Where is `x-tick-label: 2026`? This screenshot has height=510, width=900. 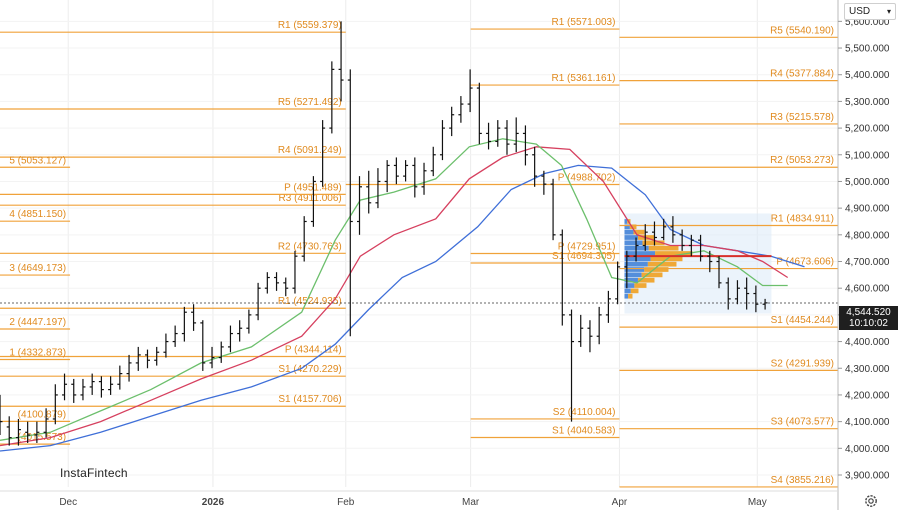
x-tick-label: 2026 is located at coordinates (213, 502).